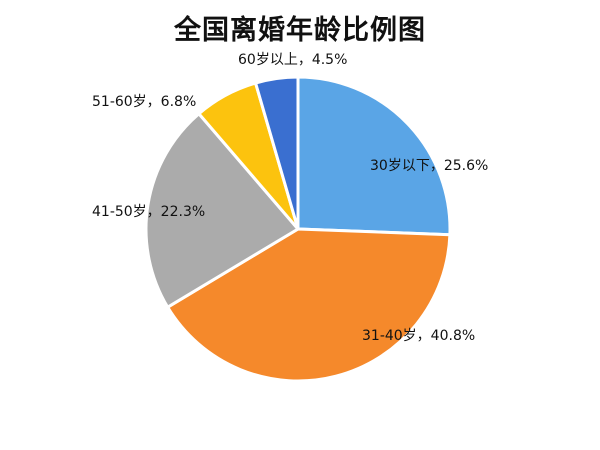 Image resolution: width=600 pixels, height=450 pixels. I want to click on chart-title: 全国离婚年龄比例图, so click(300, 30).